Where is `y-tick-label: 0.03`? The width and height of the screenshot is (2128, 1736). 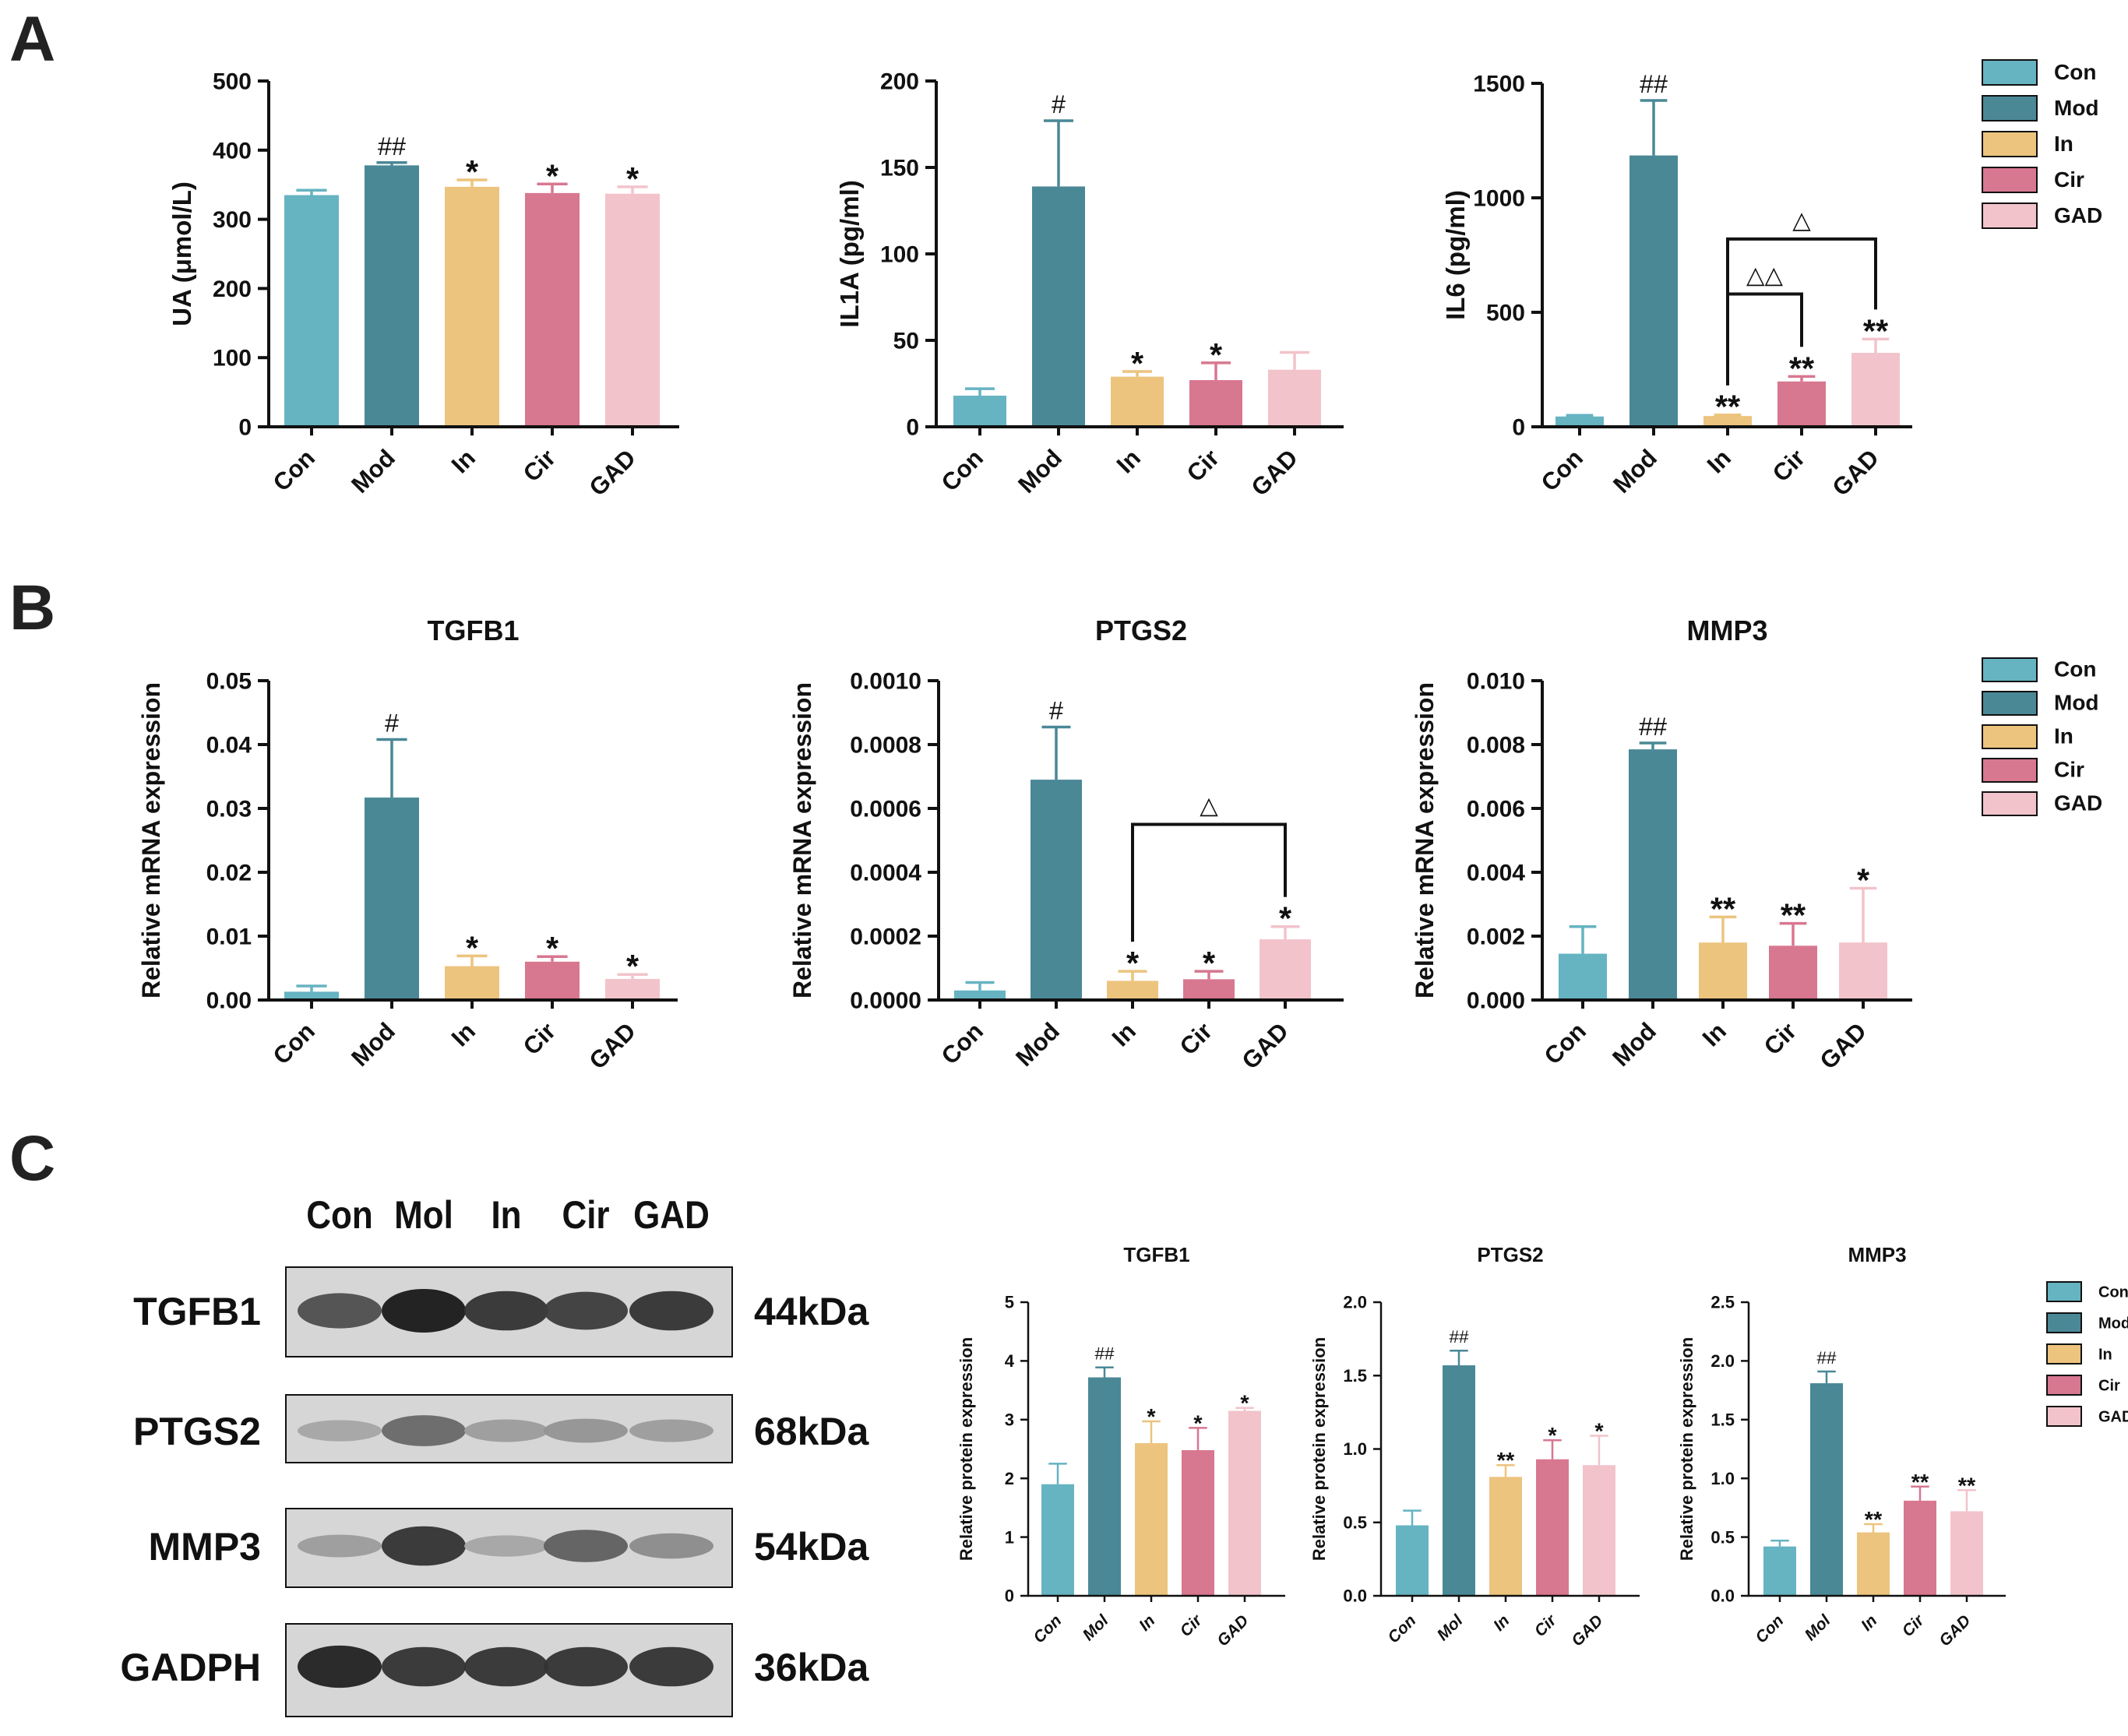 y-tick-label: 0.03 is located at coordinates (229, 809).